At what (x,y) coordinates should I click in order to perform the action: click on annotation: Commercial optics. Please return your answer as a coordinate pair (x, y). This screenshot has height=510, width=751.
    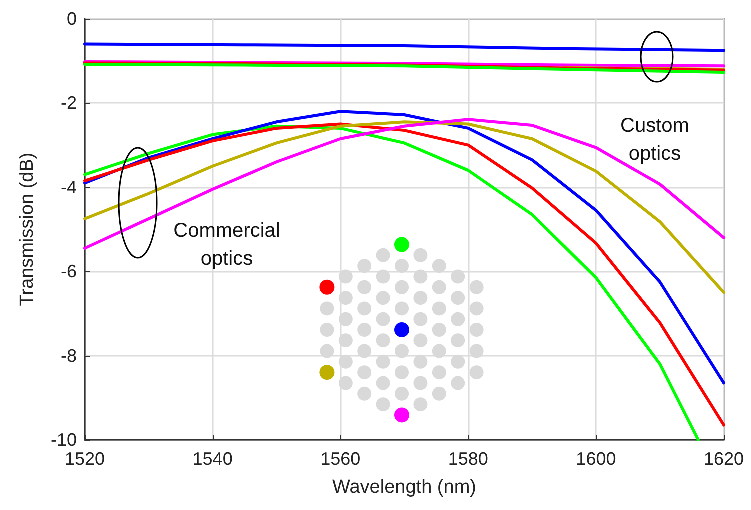
    Looking at the image, I should click on (227, 245).